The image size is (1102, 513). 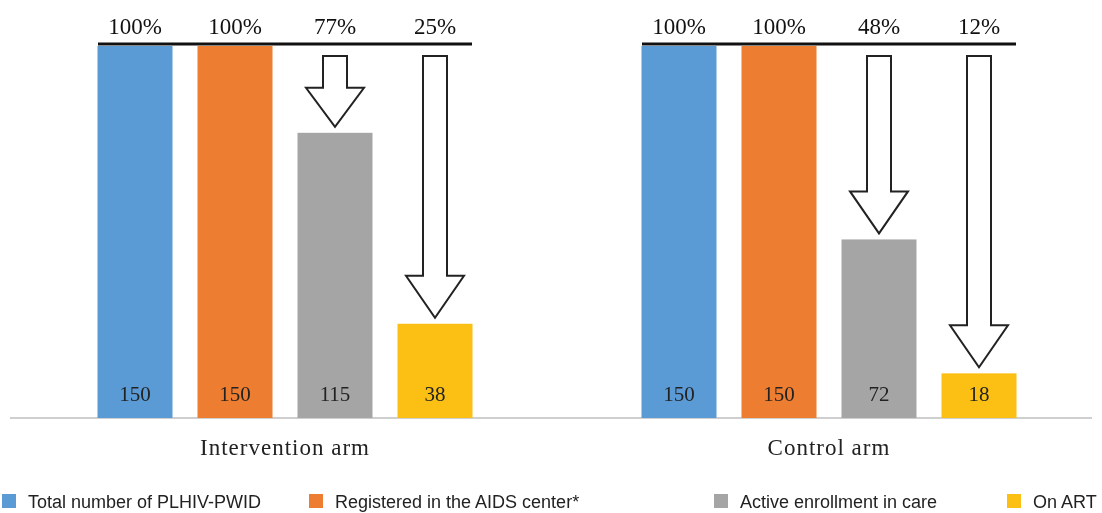 What do you see at coordinates (979, 26) in the screenshot?
I see `text: 12%` at bounding box center [979, 26].